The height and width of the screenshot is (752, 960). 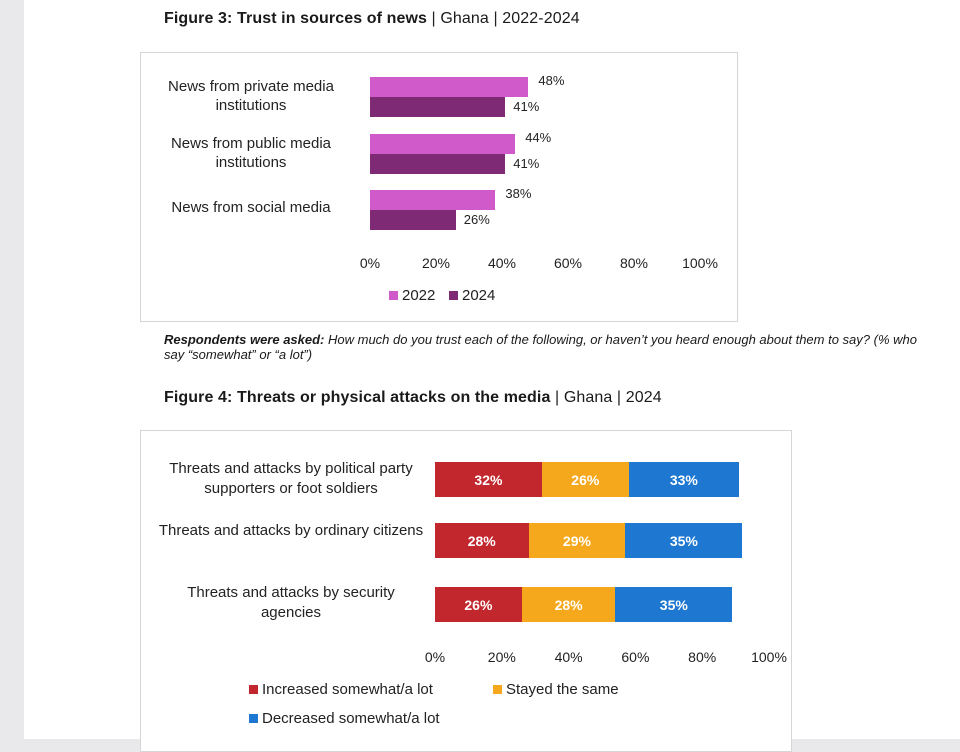 I want to click on legend-item: Decreased somewhat/a lot, so click(x=344, y=718).